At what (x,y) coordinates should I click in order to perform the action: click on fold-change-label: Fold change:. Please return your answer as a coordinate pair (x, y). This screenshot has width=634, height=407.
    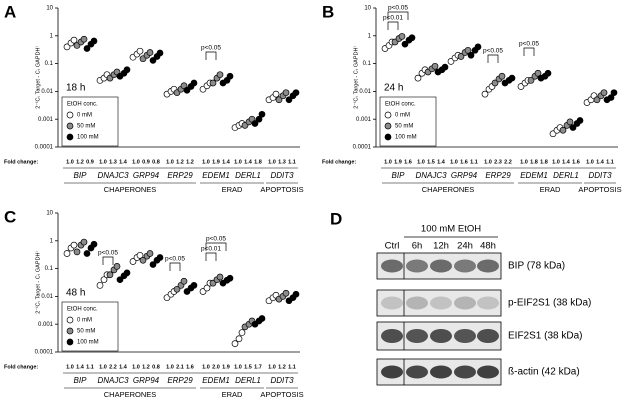
    Looking at the image, I should click on (21, 367).